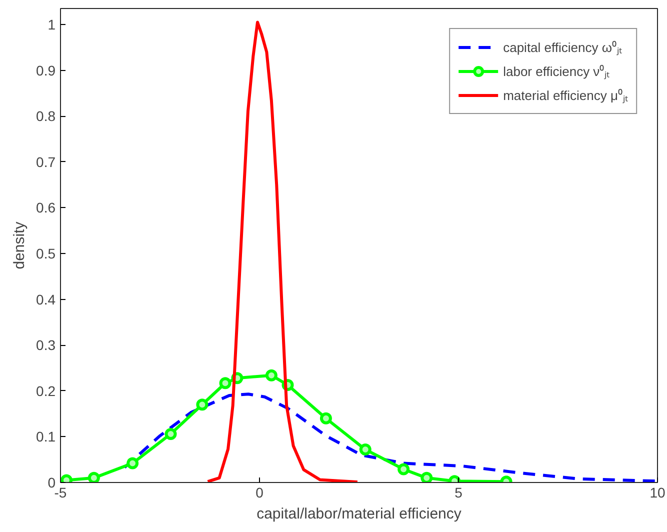 The height and width of the screenshot is (532, 667). What do you see at coordinates (19, 245) in the screenshot?
I see `y-axis-title: density` at bounding box center [19, 245].